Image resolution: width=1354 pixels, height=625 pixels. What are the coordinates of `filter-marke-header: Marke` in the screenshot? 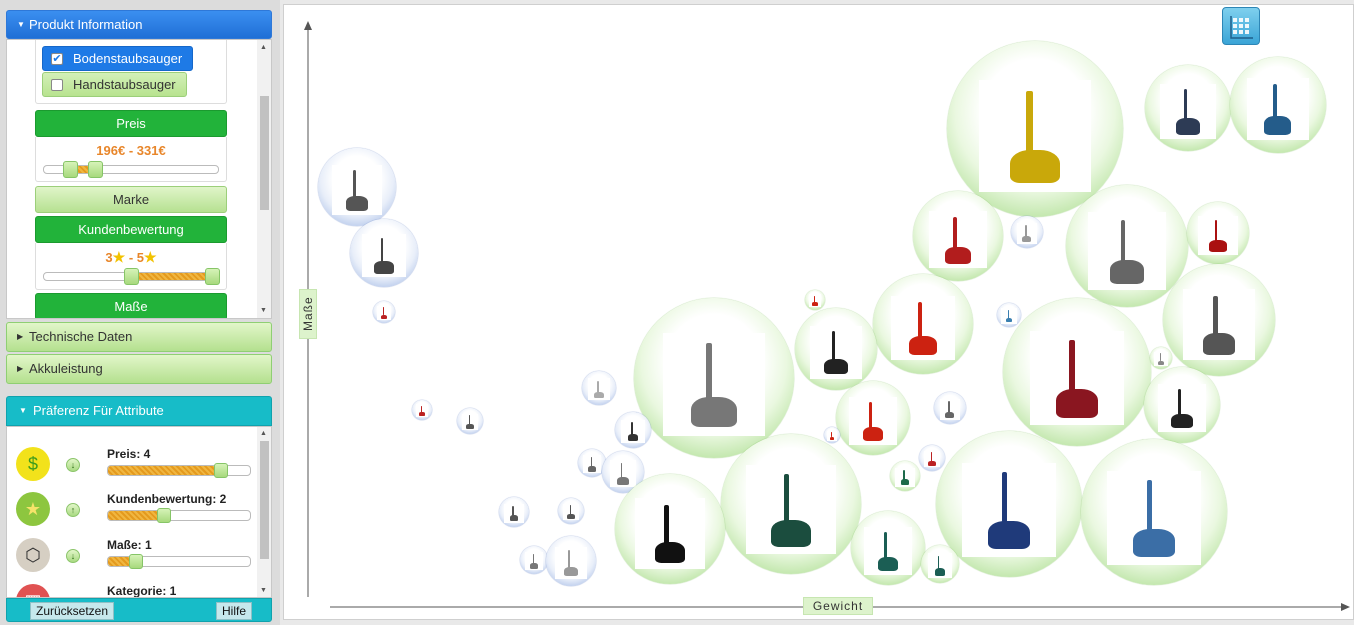 It's located at (131, 199).